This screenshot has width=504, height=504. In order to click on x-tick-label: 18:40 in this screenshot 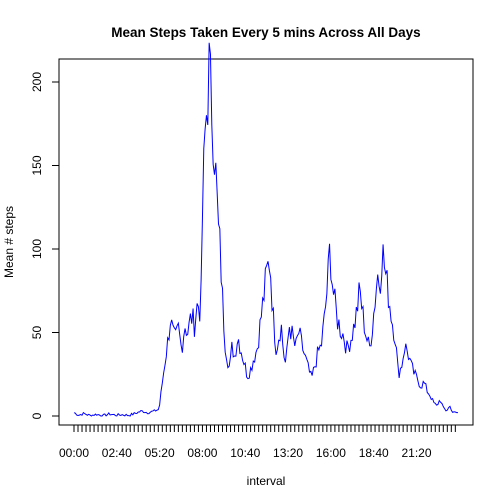, I will do `click(374, 453)`.